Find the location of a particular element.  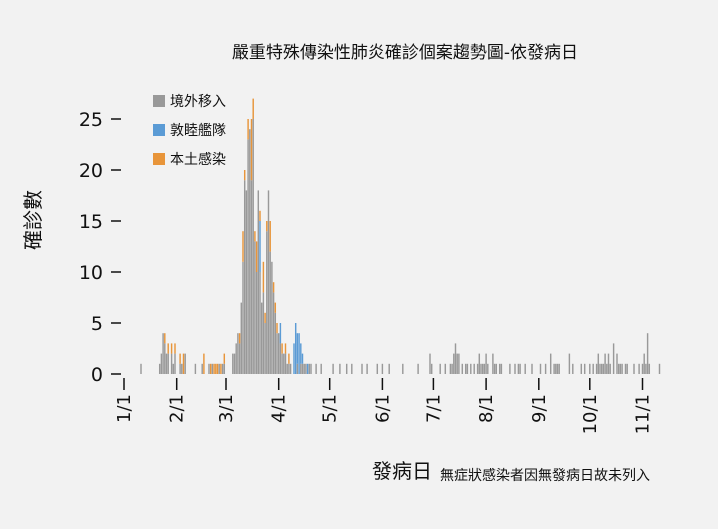

x-tick-label: 6/1 is located at coordinates (382, 408).